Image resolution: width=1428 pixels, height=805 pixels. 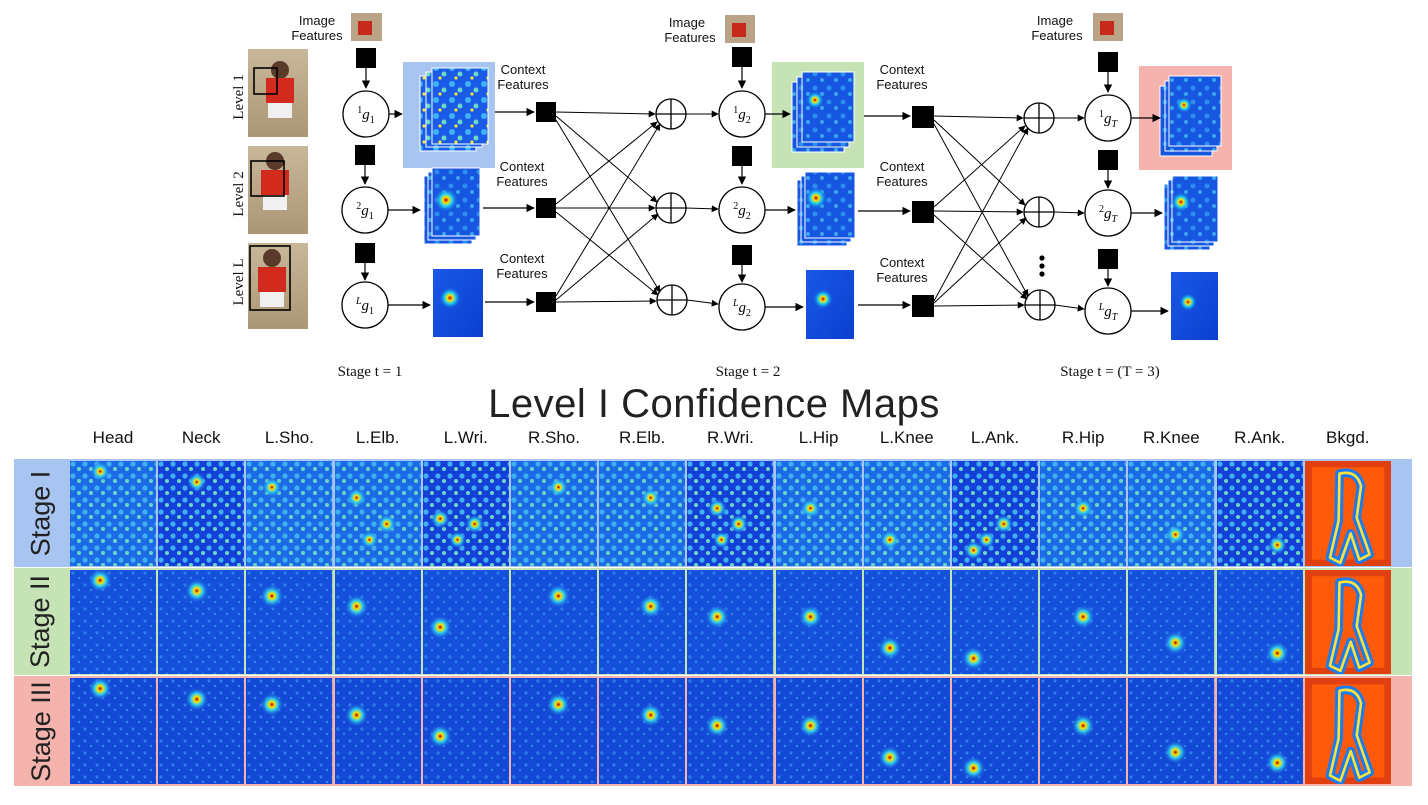 I want to click on stage-label-2: Stage t = 2, so click(x=748, y=372).